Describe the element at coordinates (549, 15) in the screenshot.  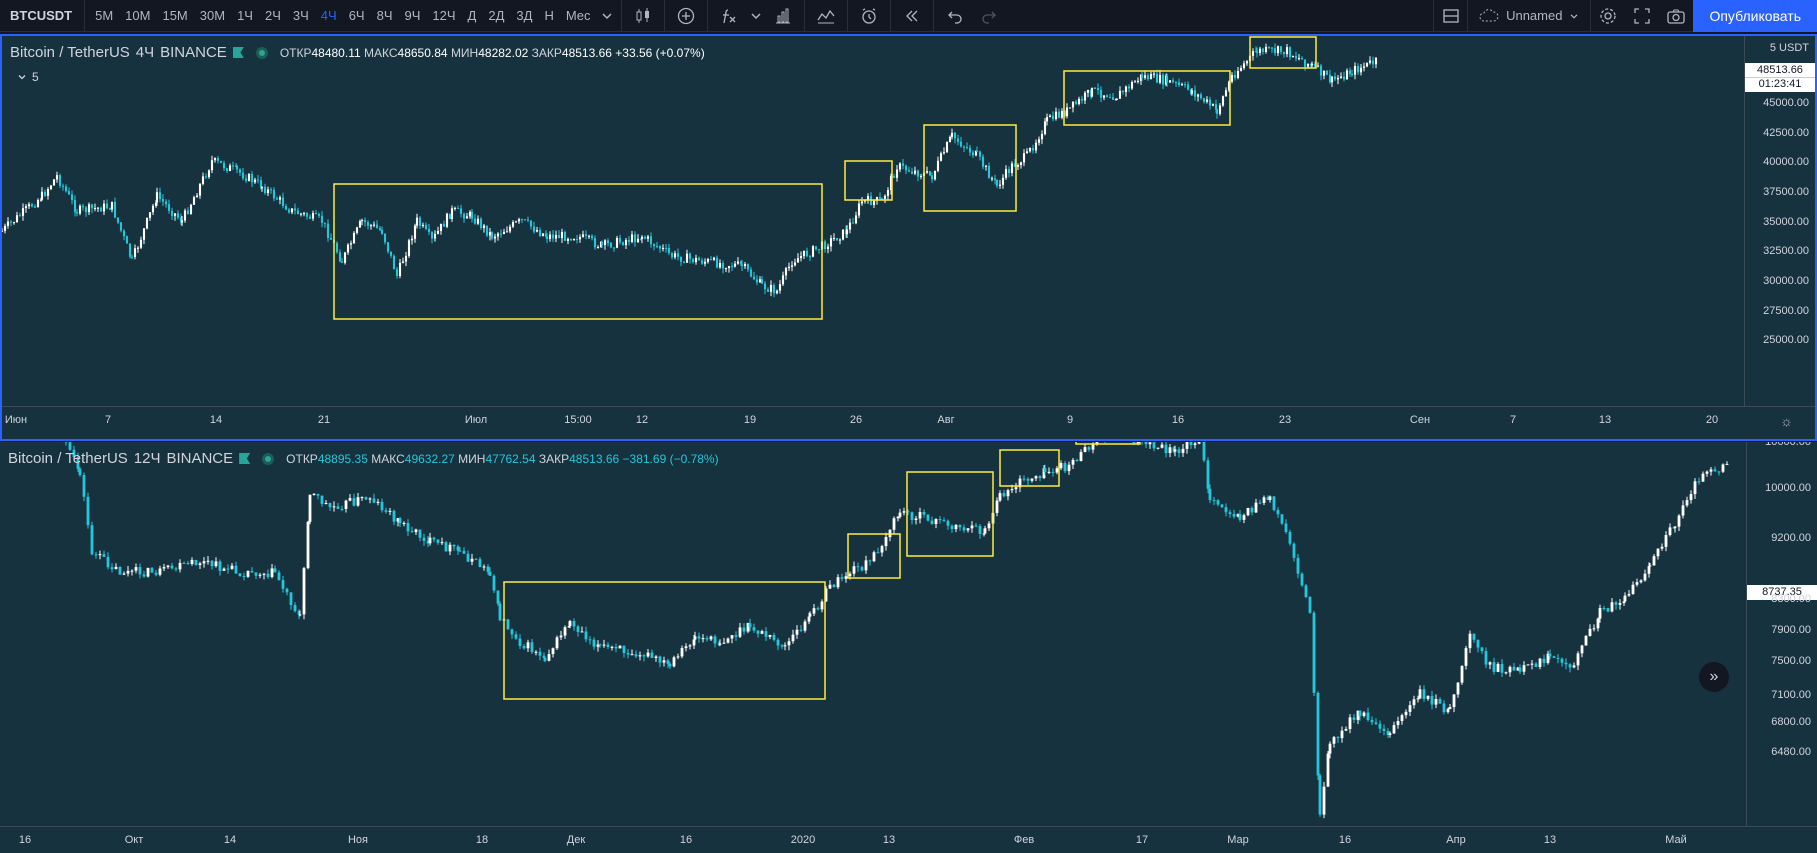
I see `interval-15: Н` at that location.